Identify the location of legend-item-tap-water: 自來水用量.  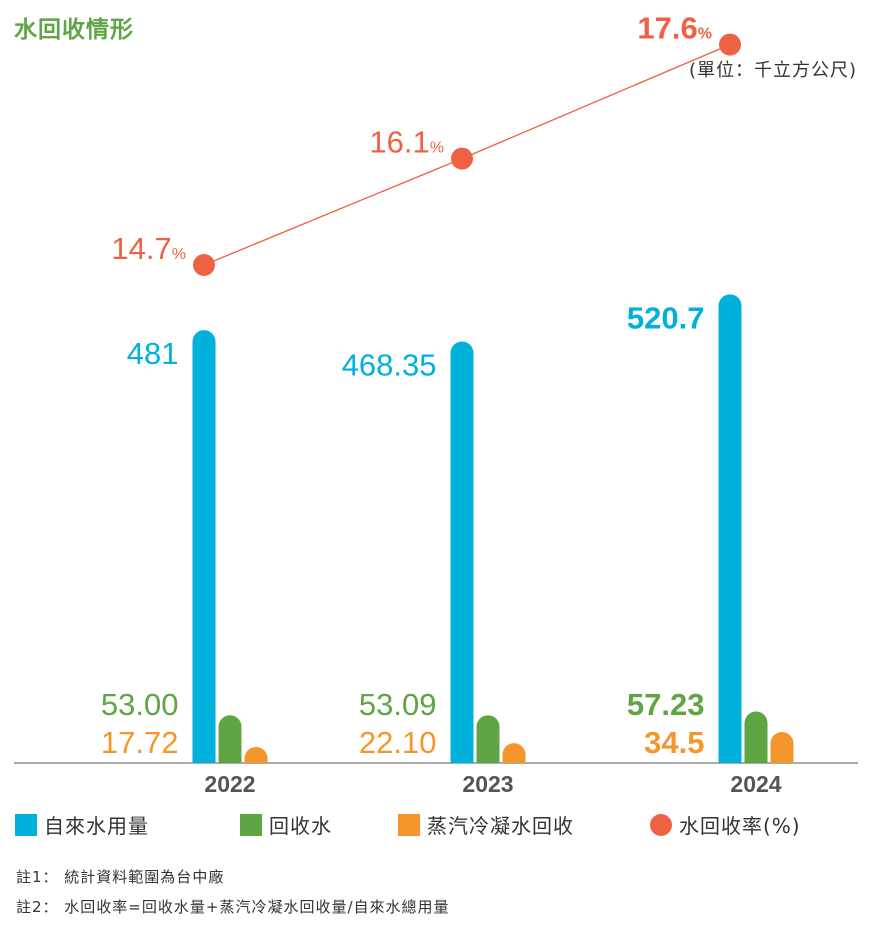
(82, 824).